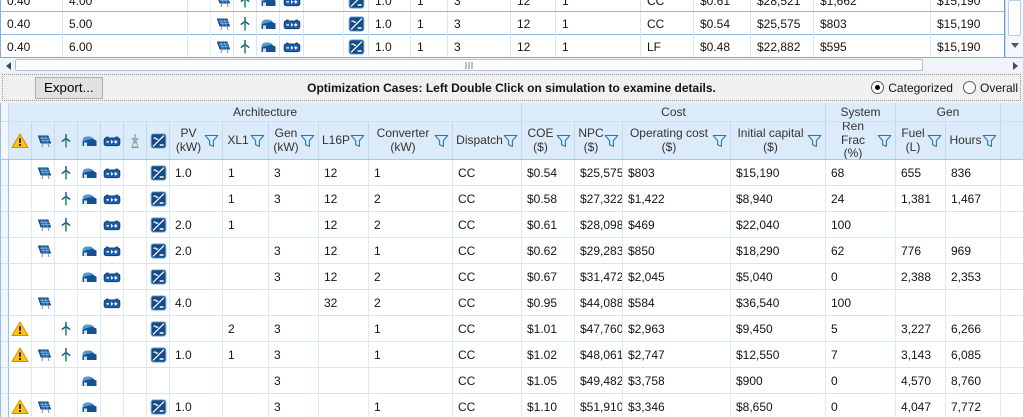 The height and width of the screenshot is (417, 1023). Describe the element at coordinates (246, 329) in the screenshot. I see `cell-xl1: 2` at that location.